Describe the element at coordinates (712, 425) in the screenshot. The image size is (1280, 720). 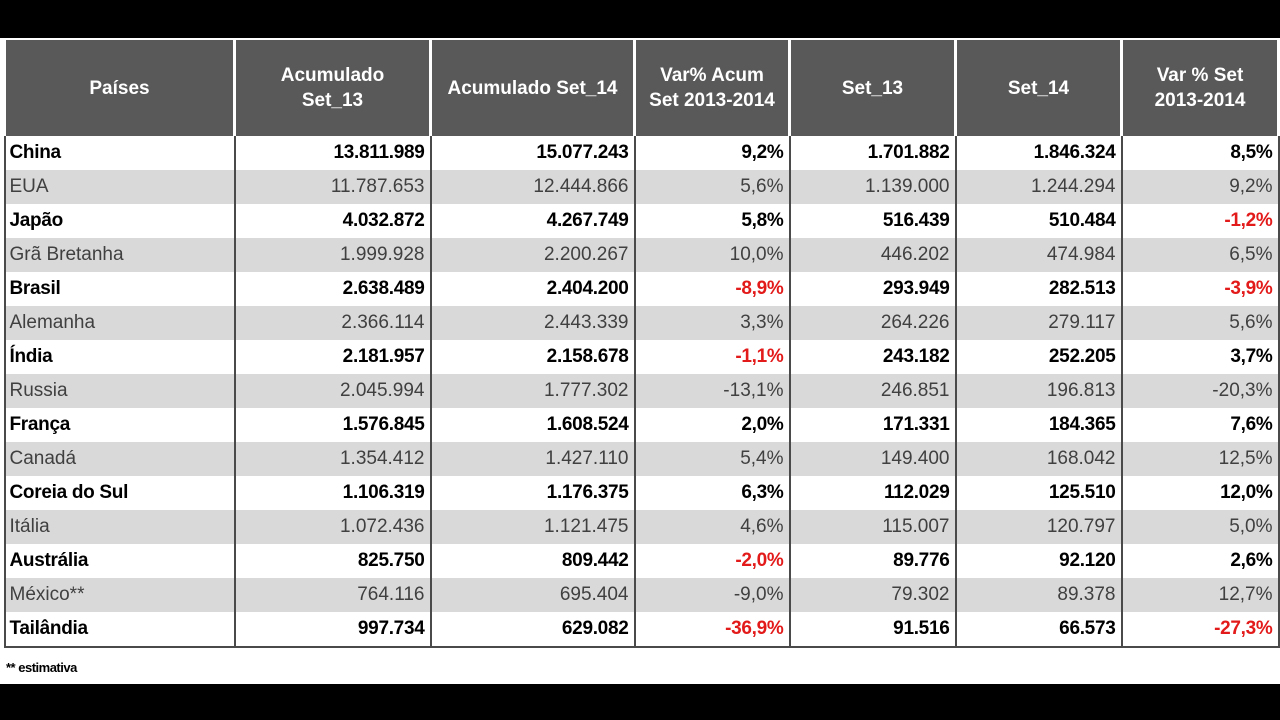
I see `value-cell: 2,0%` at that location.